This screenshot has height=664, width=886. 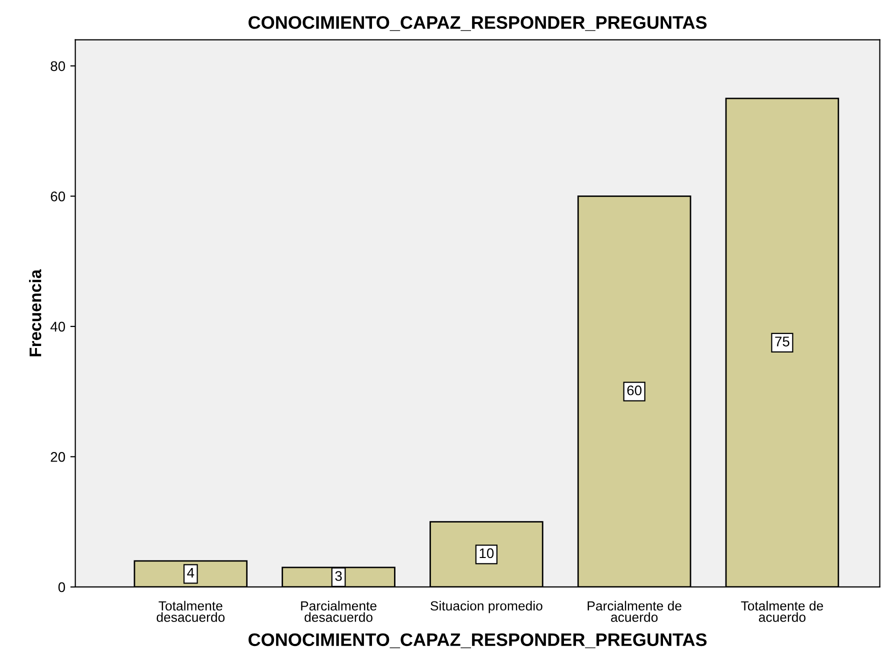 What do you see at coordinates (487, 553) in the screenshot?
I see `data-label: 10` at bounding box center [487, 553].